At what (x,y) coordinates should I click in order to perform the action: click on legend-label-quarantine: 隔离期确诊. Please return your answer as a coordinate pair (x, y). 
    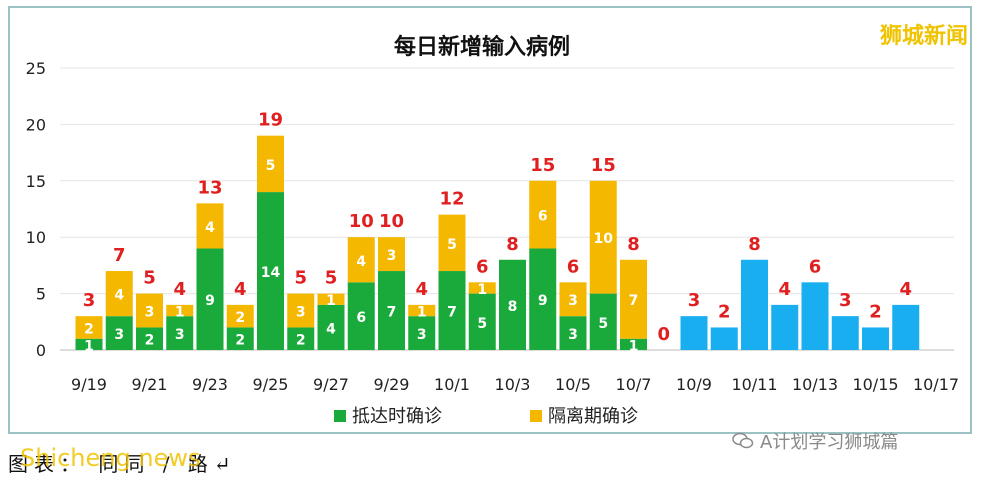
    Looking at the image, I should click on (593, 416).